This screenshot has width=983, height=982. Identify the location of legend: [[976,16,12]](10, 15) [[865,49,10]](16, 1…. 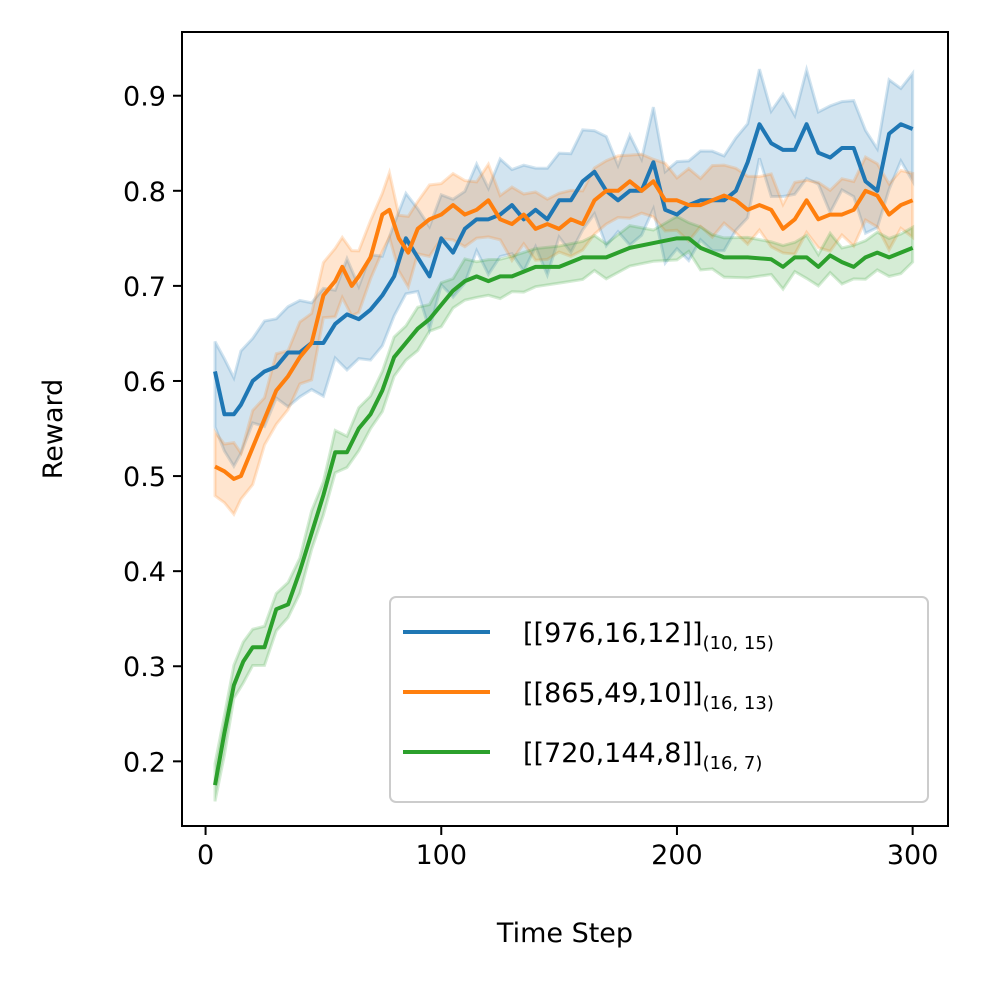
(659, 699).